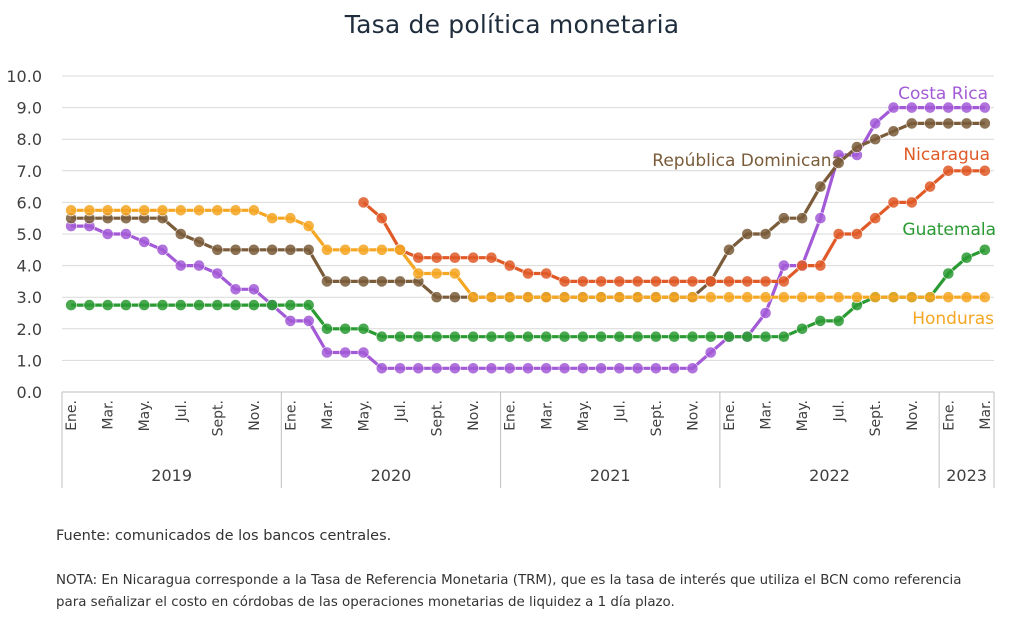 Image resolution: width=1024 pixels, height=621 pixels. What do you see at coordinates (943, 94) in the screenshot?
I see `series-label: Costa Rica` at bounding box center [943, 94].